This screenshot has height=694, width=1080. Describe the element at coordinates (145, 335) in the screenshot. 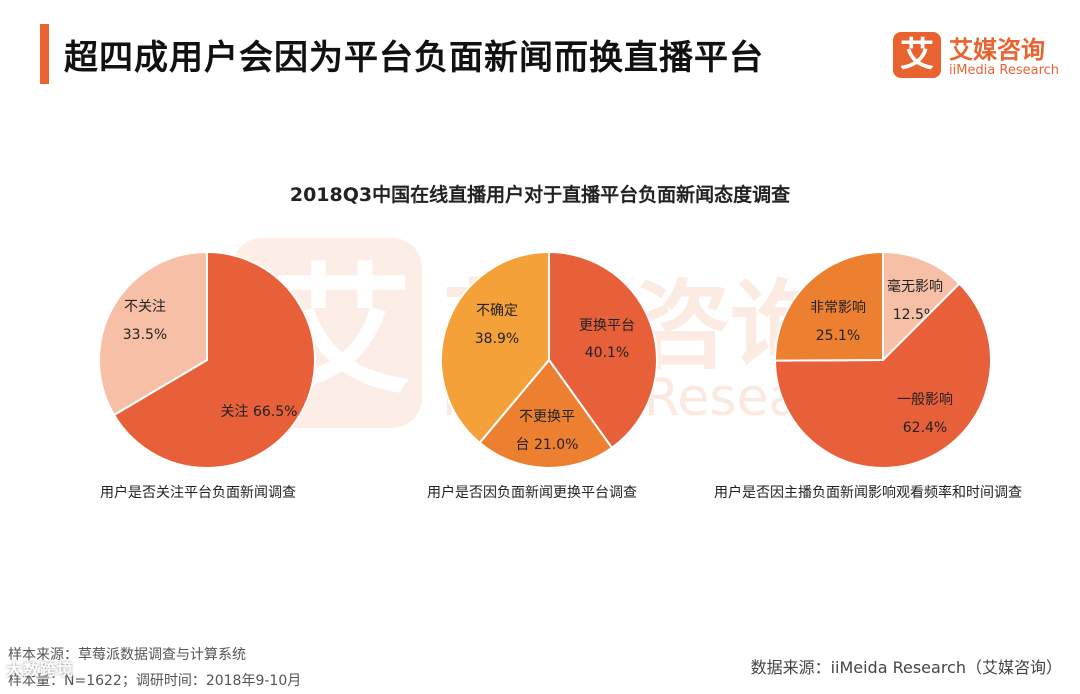

I see `slice-label-value: 33.5%` at that location.